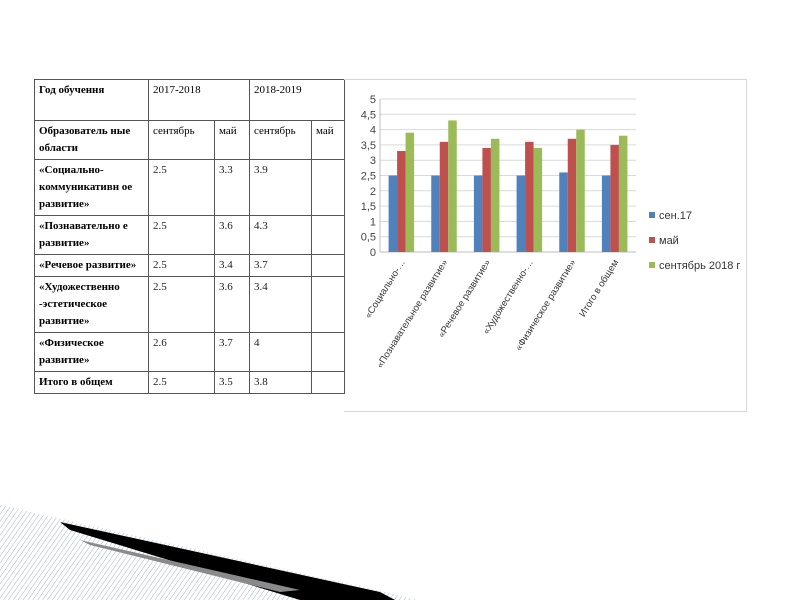  Describe the element at coordinates (232, 187) in the screenshot. I see `cell-value: 3.3` at that location.